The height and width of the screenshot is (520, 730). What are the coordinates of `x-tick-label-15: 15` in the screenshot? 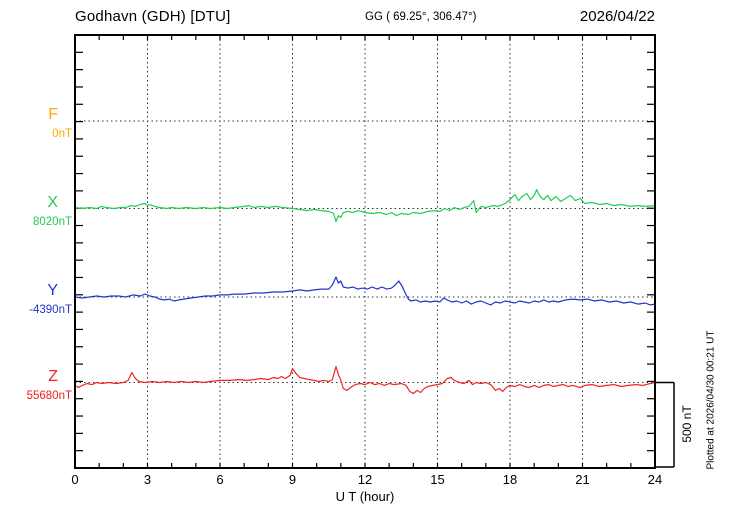 It's located at (437, 479).